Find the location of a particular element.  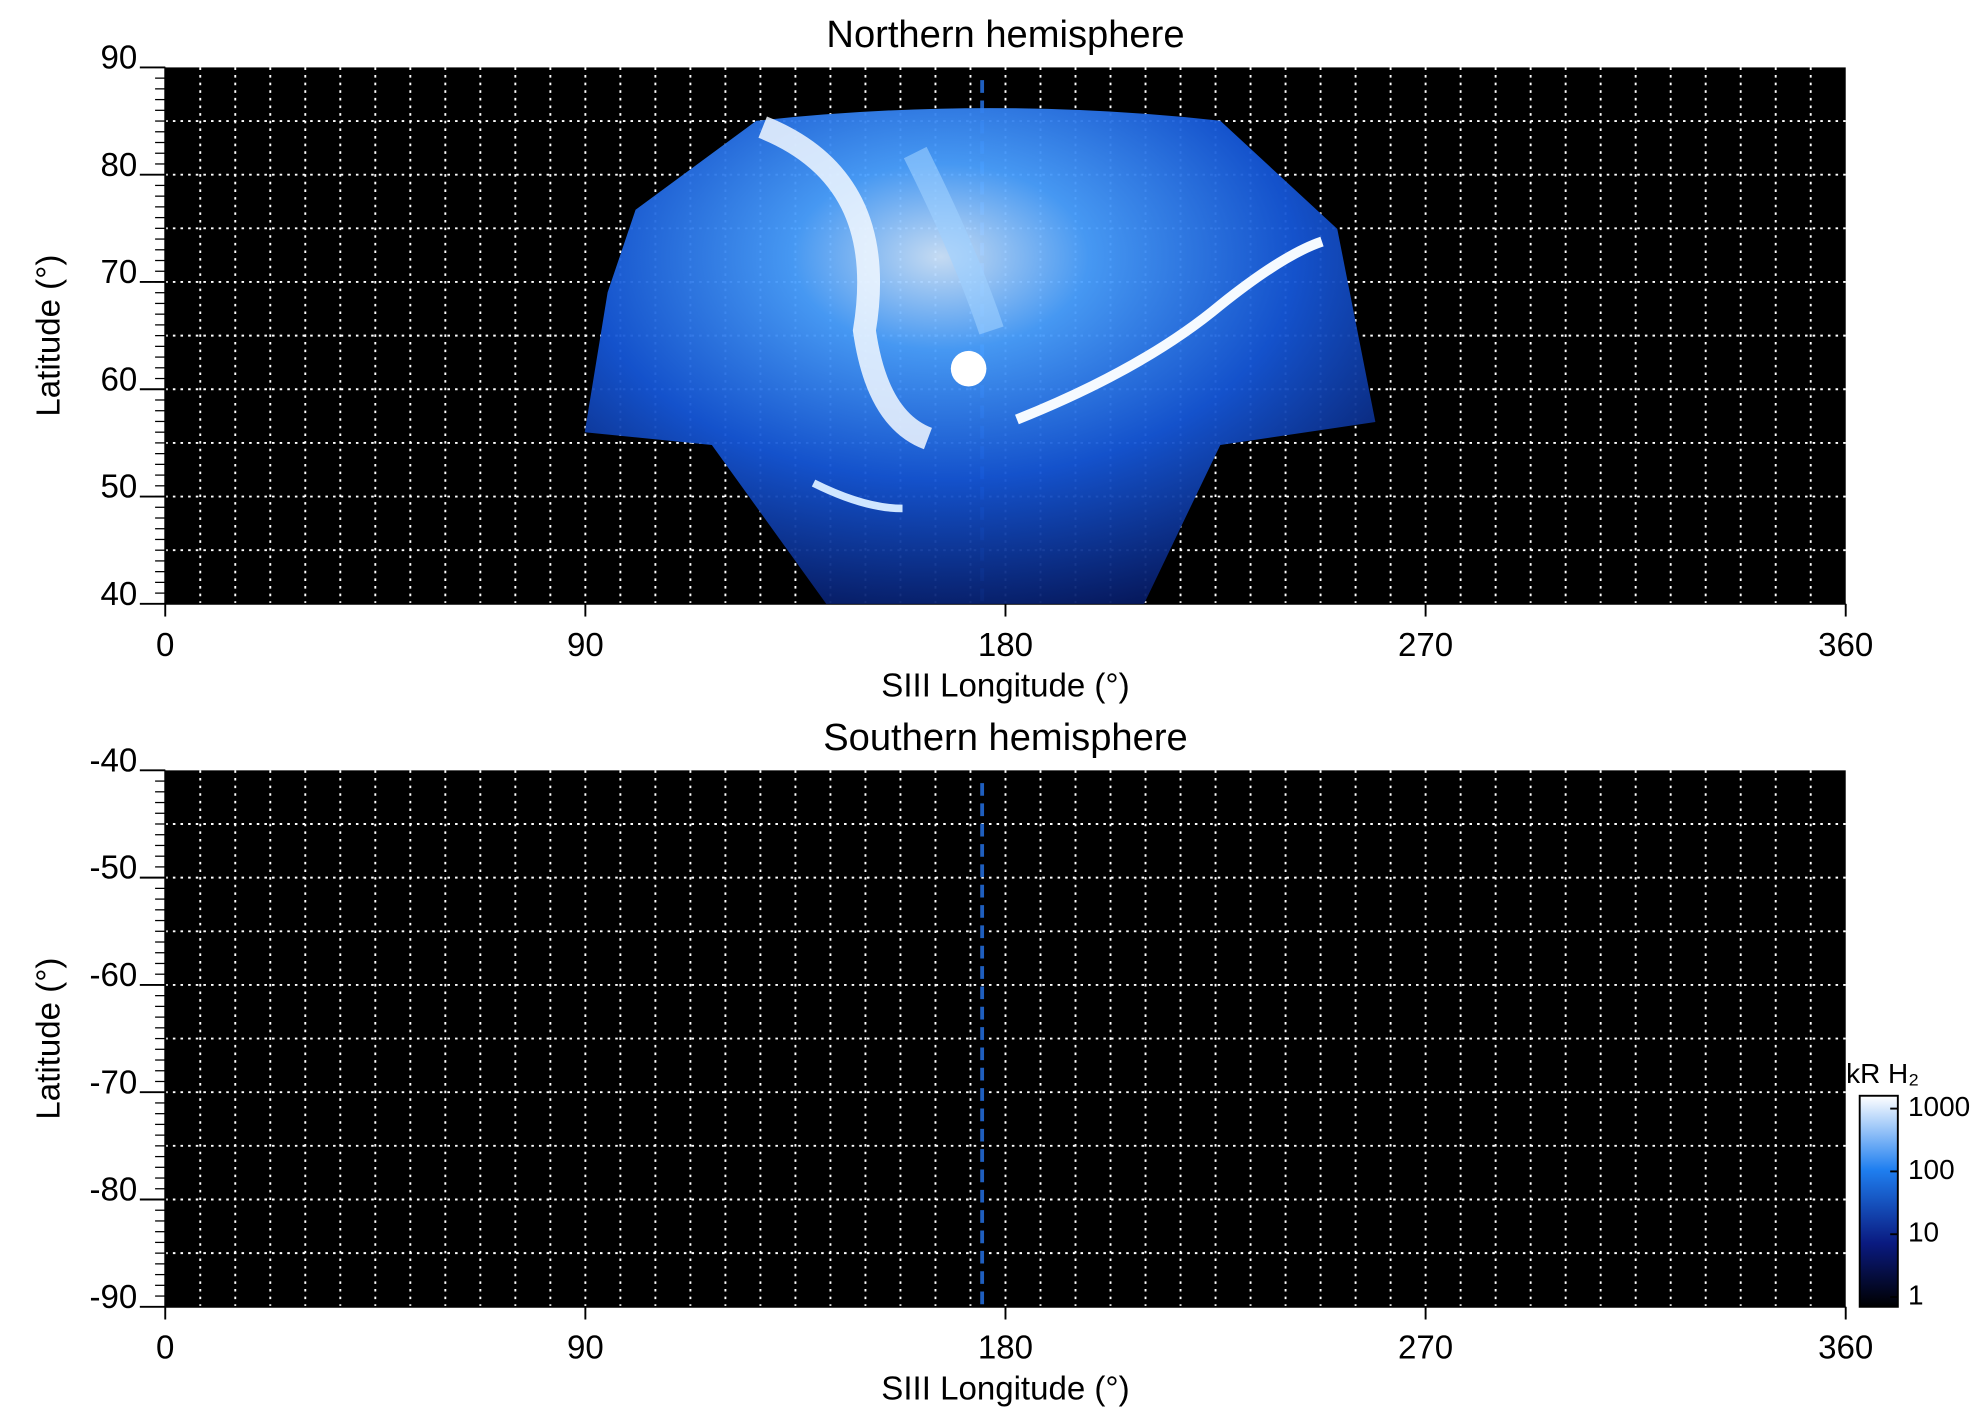

y-tick-label: -80 is located at coordinates (114, 1190).